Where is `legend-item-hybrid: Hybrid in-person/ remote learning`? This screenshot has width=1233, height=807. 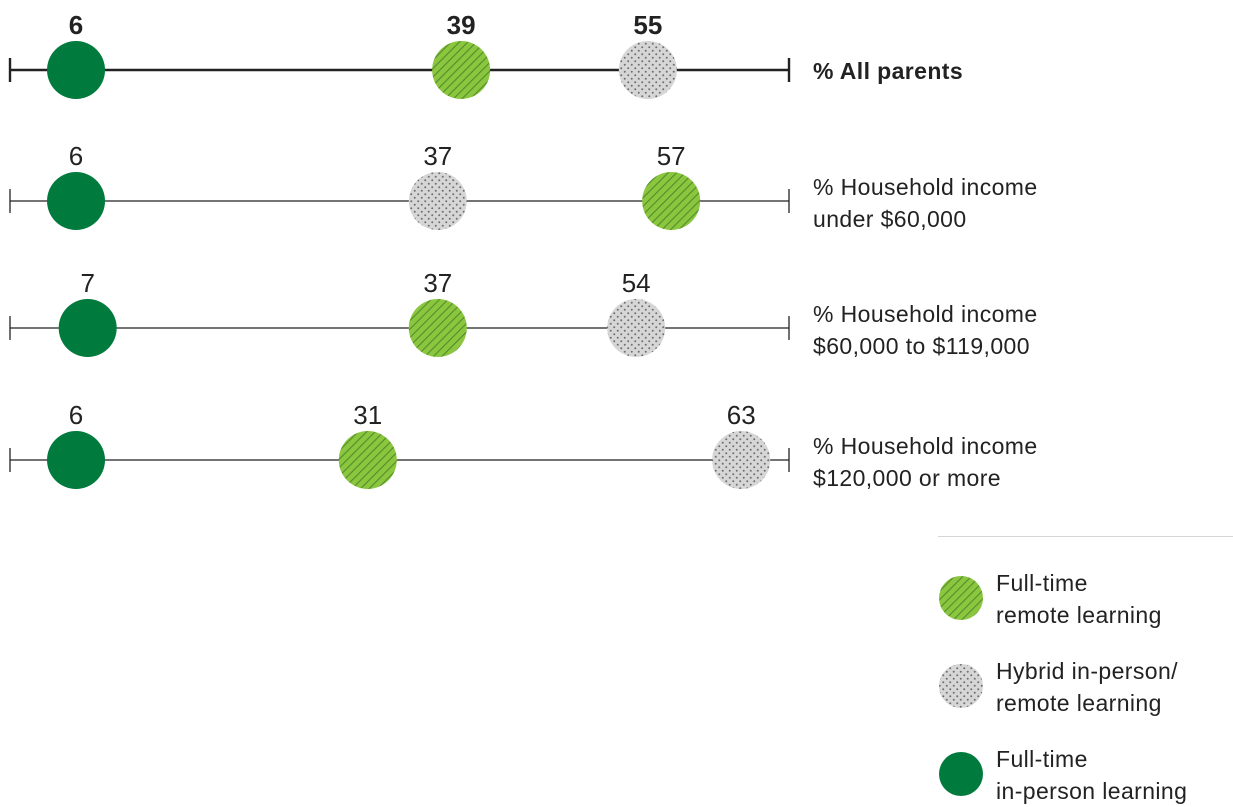 legend-item-hybrid: Hybrid in-person/ remote learning is located at coordinates (1085, 687).